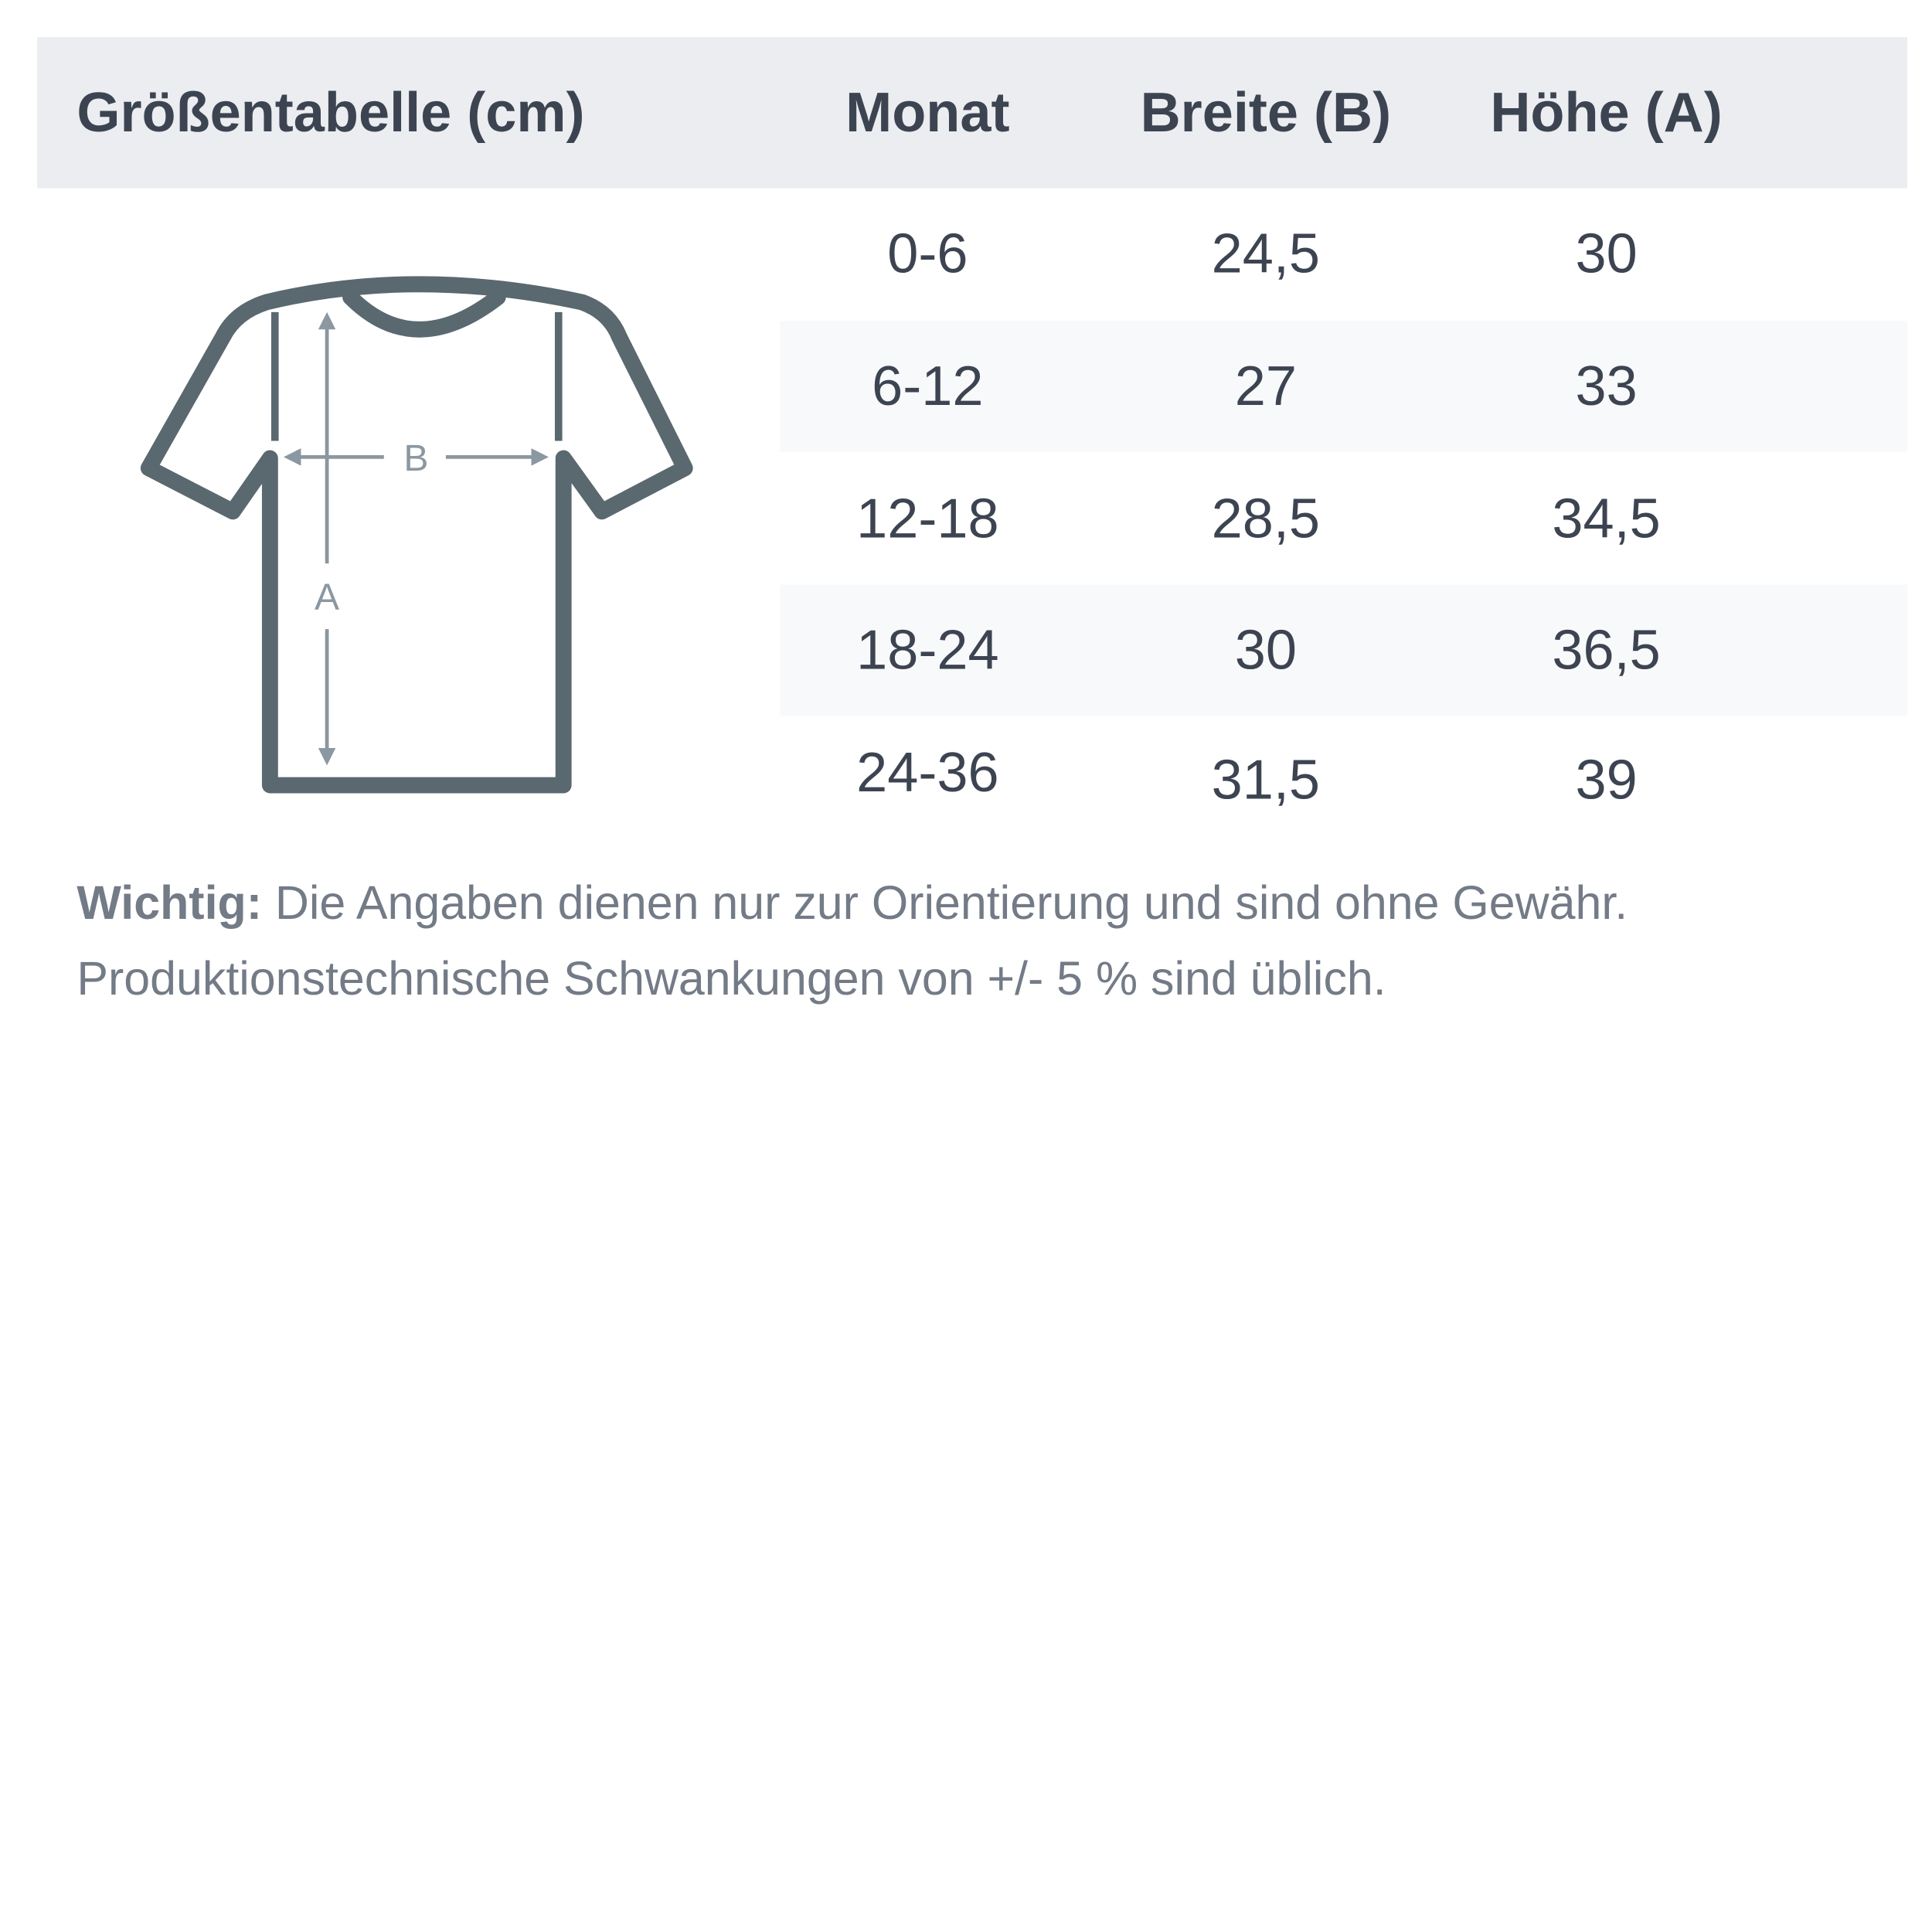 The width and height of the screenshot is (1932, 1932). Describe the element at coordinates (1266, 112) in the screenshot. I see `column-header-width: Breite (B)` at that location.